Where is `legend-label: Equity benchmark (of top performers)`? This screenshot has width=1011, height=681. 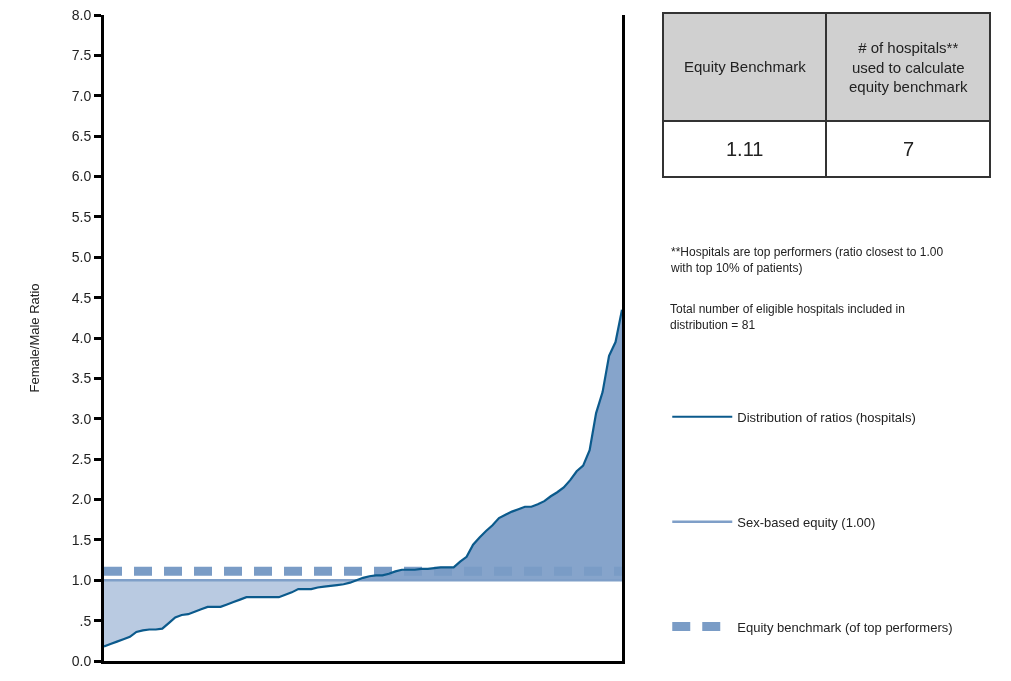 legend-label: Equity benchmark (of top performers) is located at coordinates (845, 627).